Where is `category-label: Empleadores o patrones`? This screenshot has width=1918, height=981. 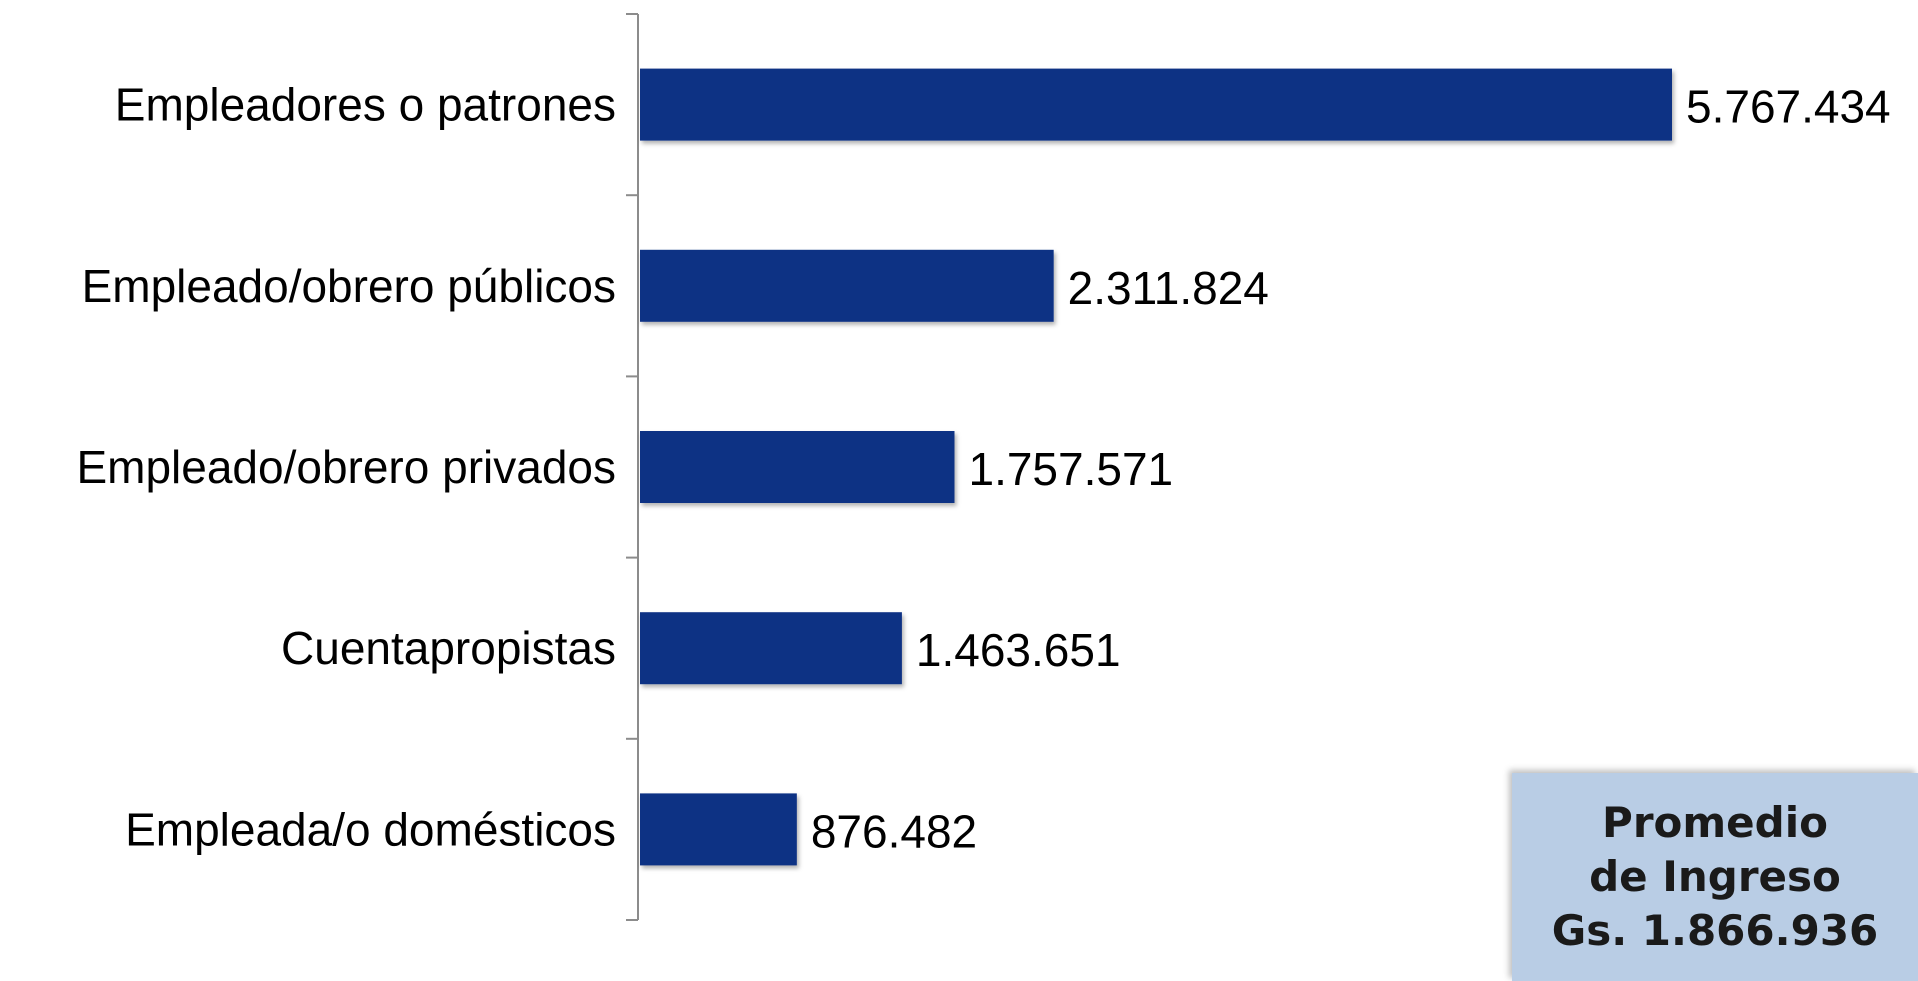
category-label: Empleadores o patrones is located at coordinates (365, 105).